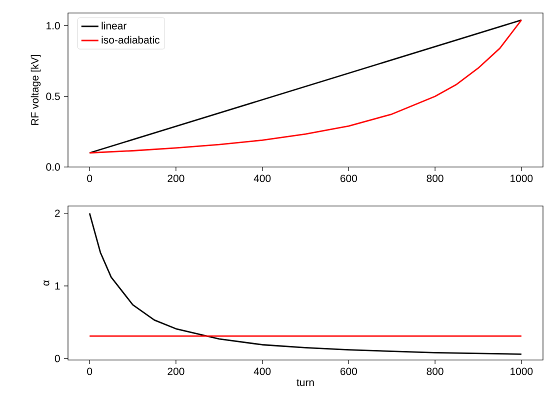 This screenshot has height=405, width=544. What do you see at coordinates (131, 40) in the screenshot?
I see `legend-label: iso-adiabatic` at bounding box center [131, 40].